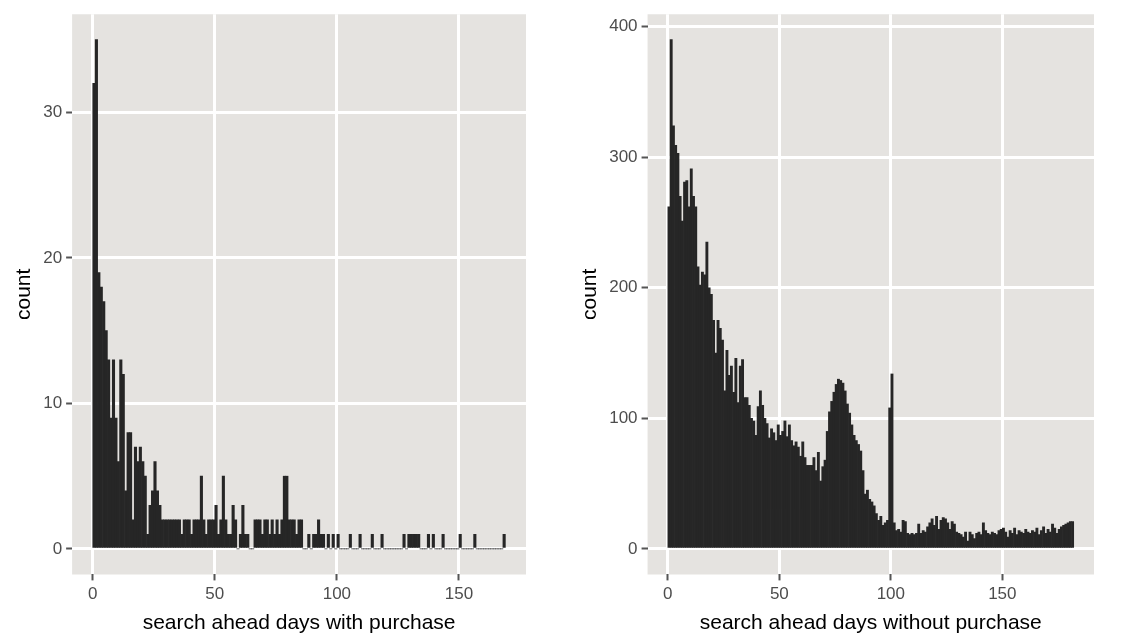  I want to click on y-tick-label: 10, so click(53, 403).